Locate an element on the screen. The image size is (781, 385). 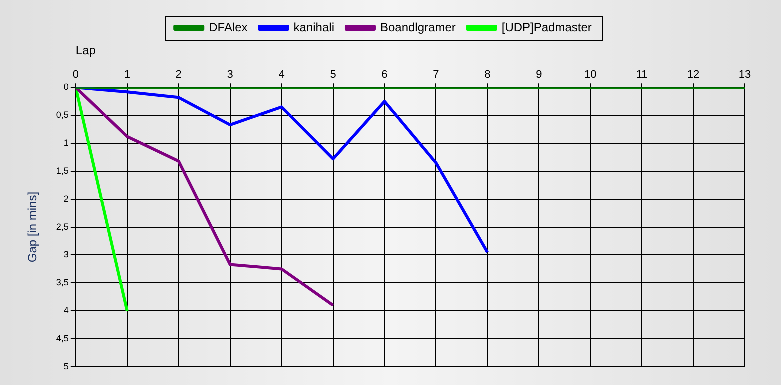
x-tick-label: 6 is located at coordinates (385, 75).